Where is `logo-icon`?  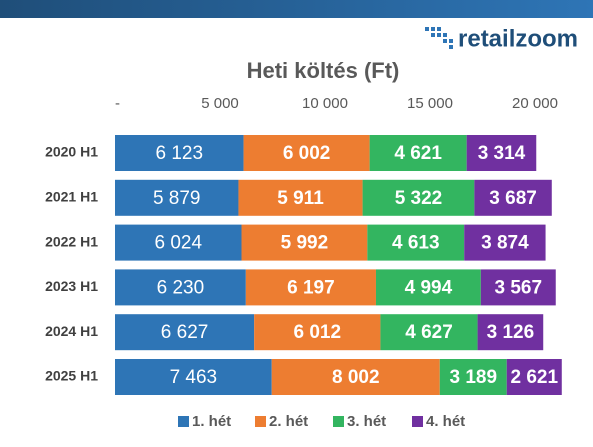 logo-icon is located at coordinates (439, 38).